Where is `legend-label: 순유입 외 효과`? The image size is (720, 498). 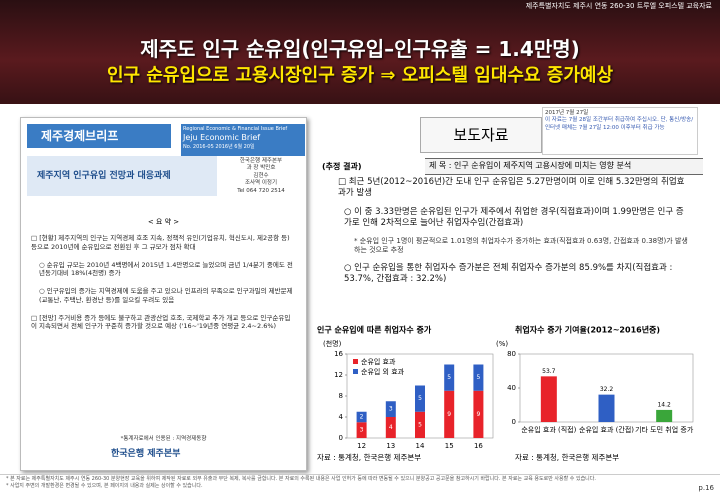
legend-label: 순유입 외 효과 is located at coordinates (383, 371).